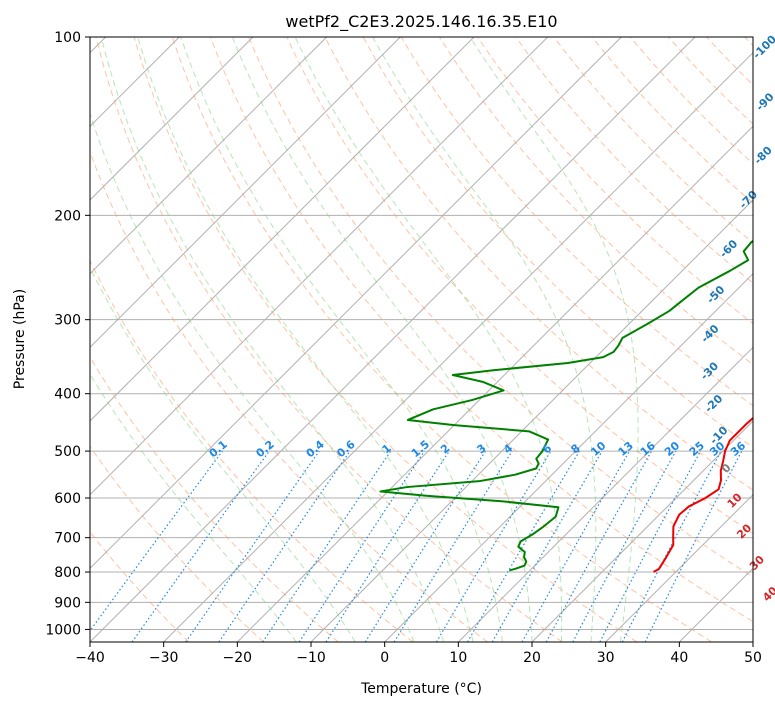 This screenshot has width=775, height=708. I want to click on y-tick-label: 800, so click(67, 573).